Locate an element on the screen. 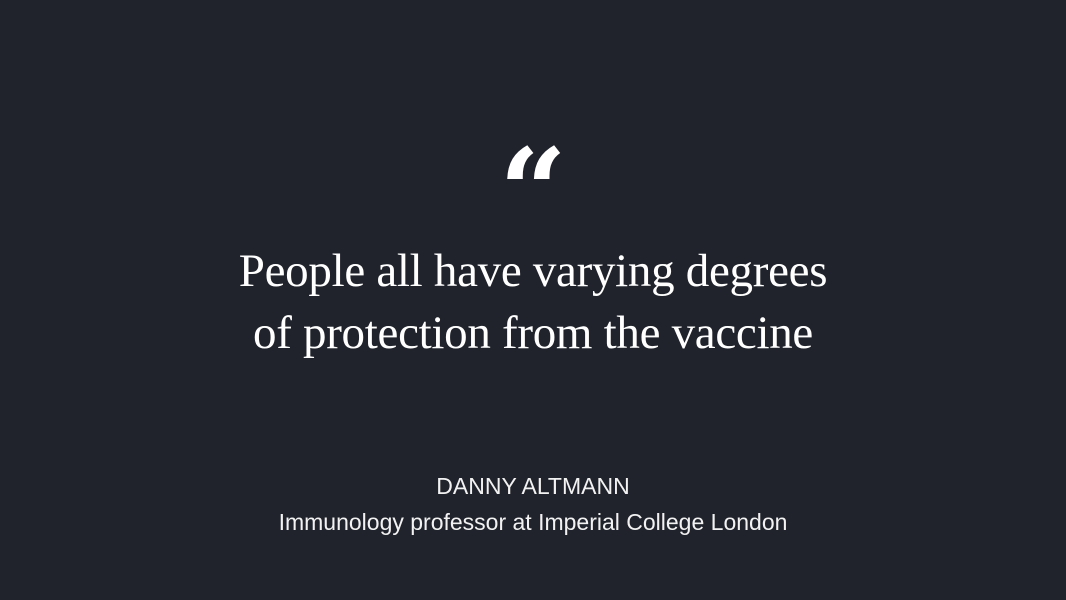 This screenshot has width=1066, height=600. speaker-name: DANNY ALTMANN is located at coordinates (533, 486).